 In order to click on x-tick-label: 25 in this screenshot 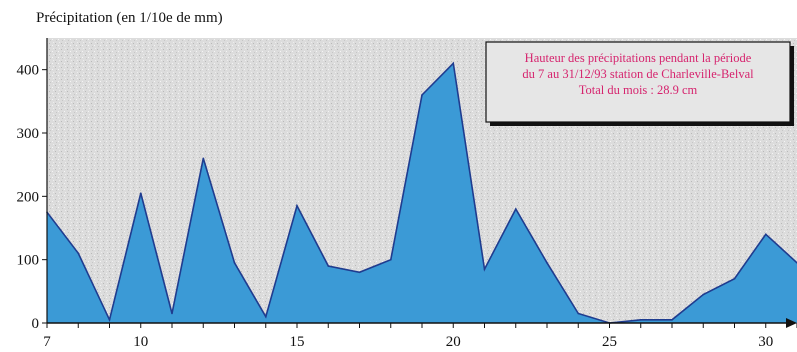, I will do `click(609, 342)`.